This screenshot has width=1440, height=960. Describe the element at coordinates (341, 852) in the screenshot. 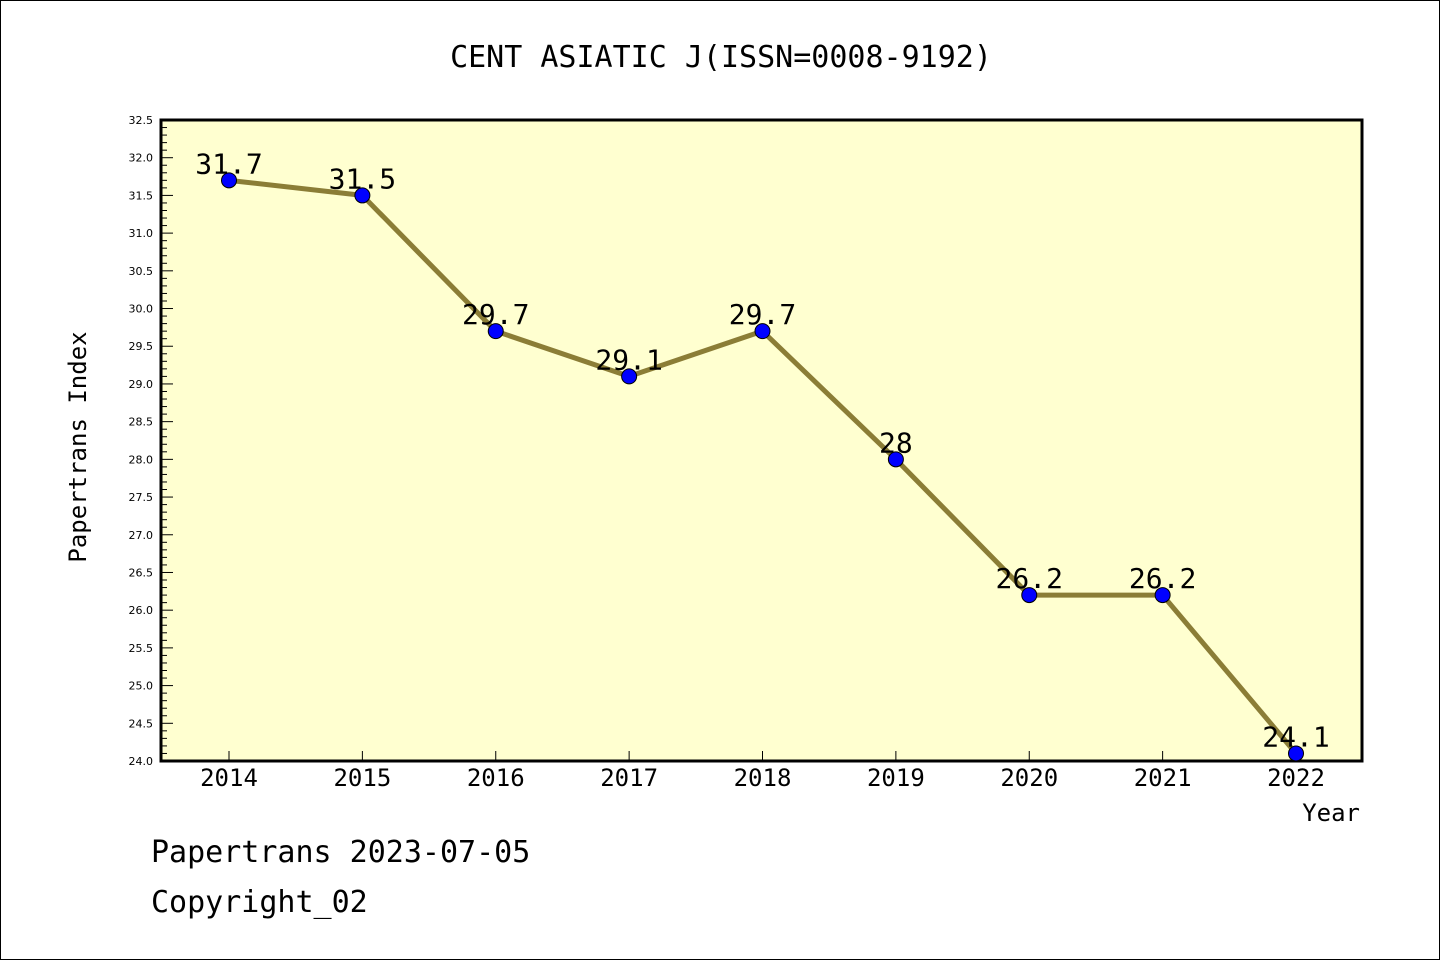

I see `footer-date: Papertrans 2023-07-05` at that location.